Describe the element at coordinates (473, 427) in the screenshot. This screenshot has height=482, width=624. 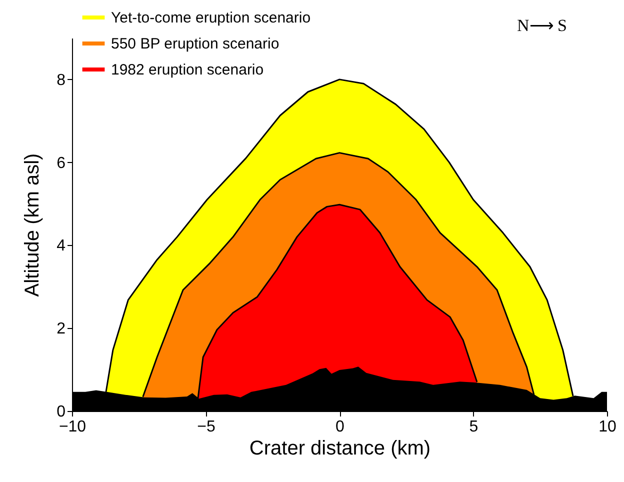
I see `x-tick-label: 5` at that location.